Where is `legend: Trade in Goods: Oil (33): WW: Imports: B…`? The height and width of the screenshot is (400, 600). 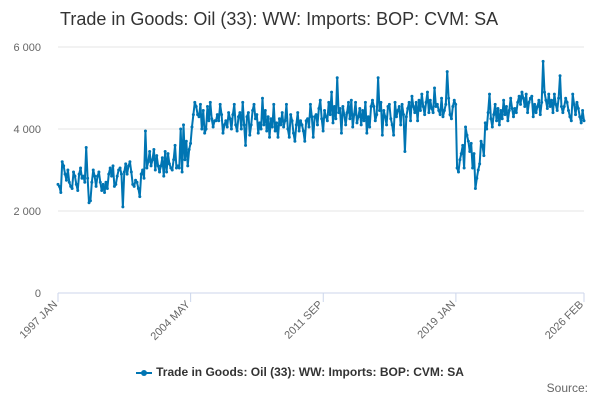 legend: Trade in Goods: Oil (33): WW: Imports: B… is located at coordinates (300, 372).